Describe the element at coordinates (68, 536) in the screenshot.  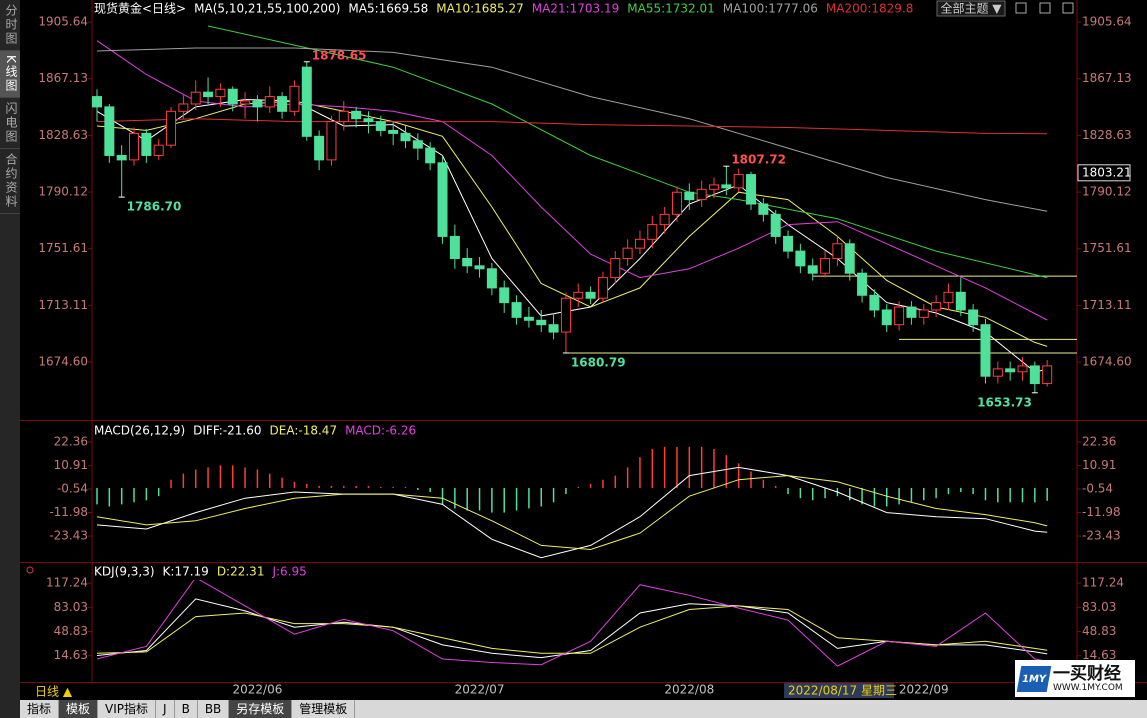
I see `y-tick-label: -23.43` at that location.